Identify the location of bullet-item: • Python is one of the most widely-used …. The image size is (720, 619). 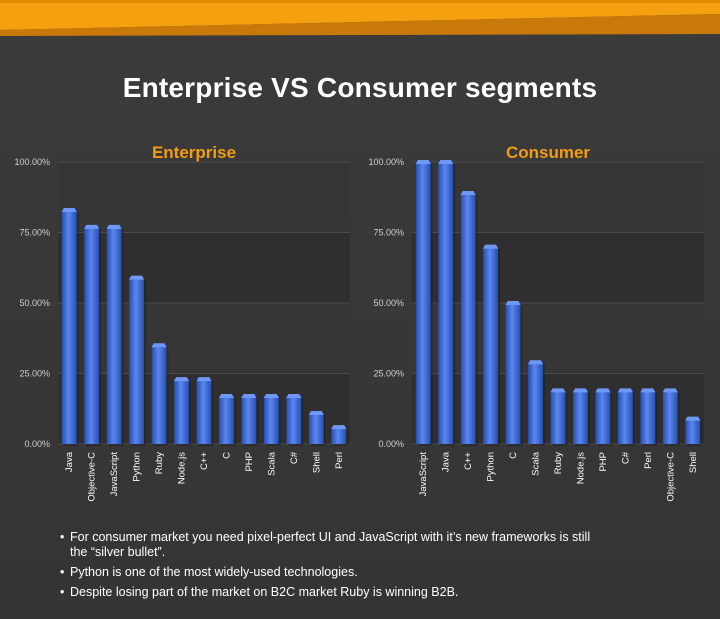
(360, 572).